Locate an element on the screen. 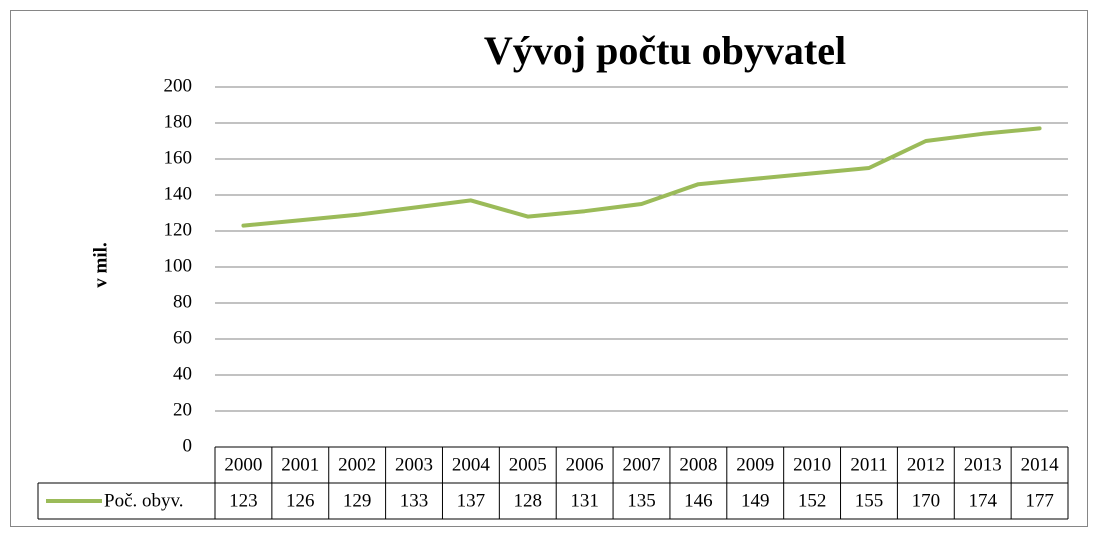  table-value: 133 is located at coordinates (414, 500).